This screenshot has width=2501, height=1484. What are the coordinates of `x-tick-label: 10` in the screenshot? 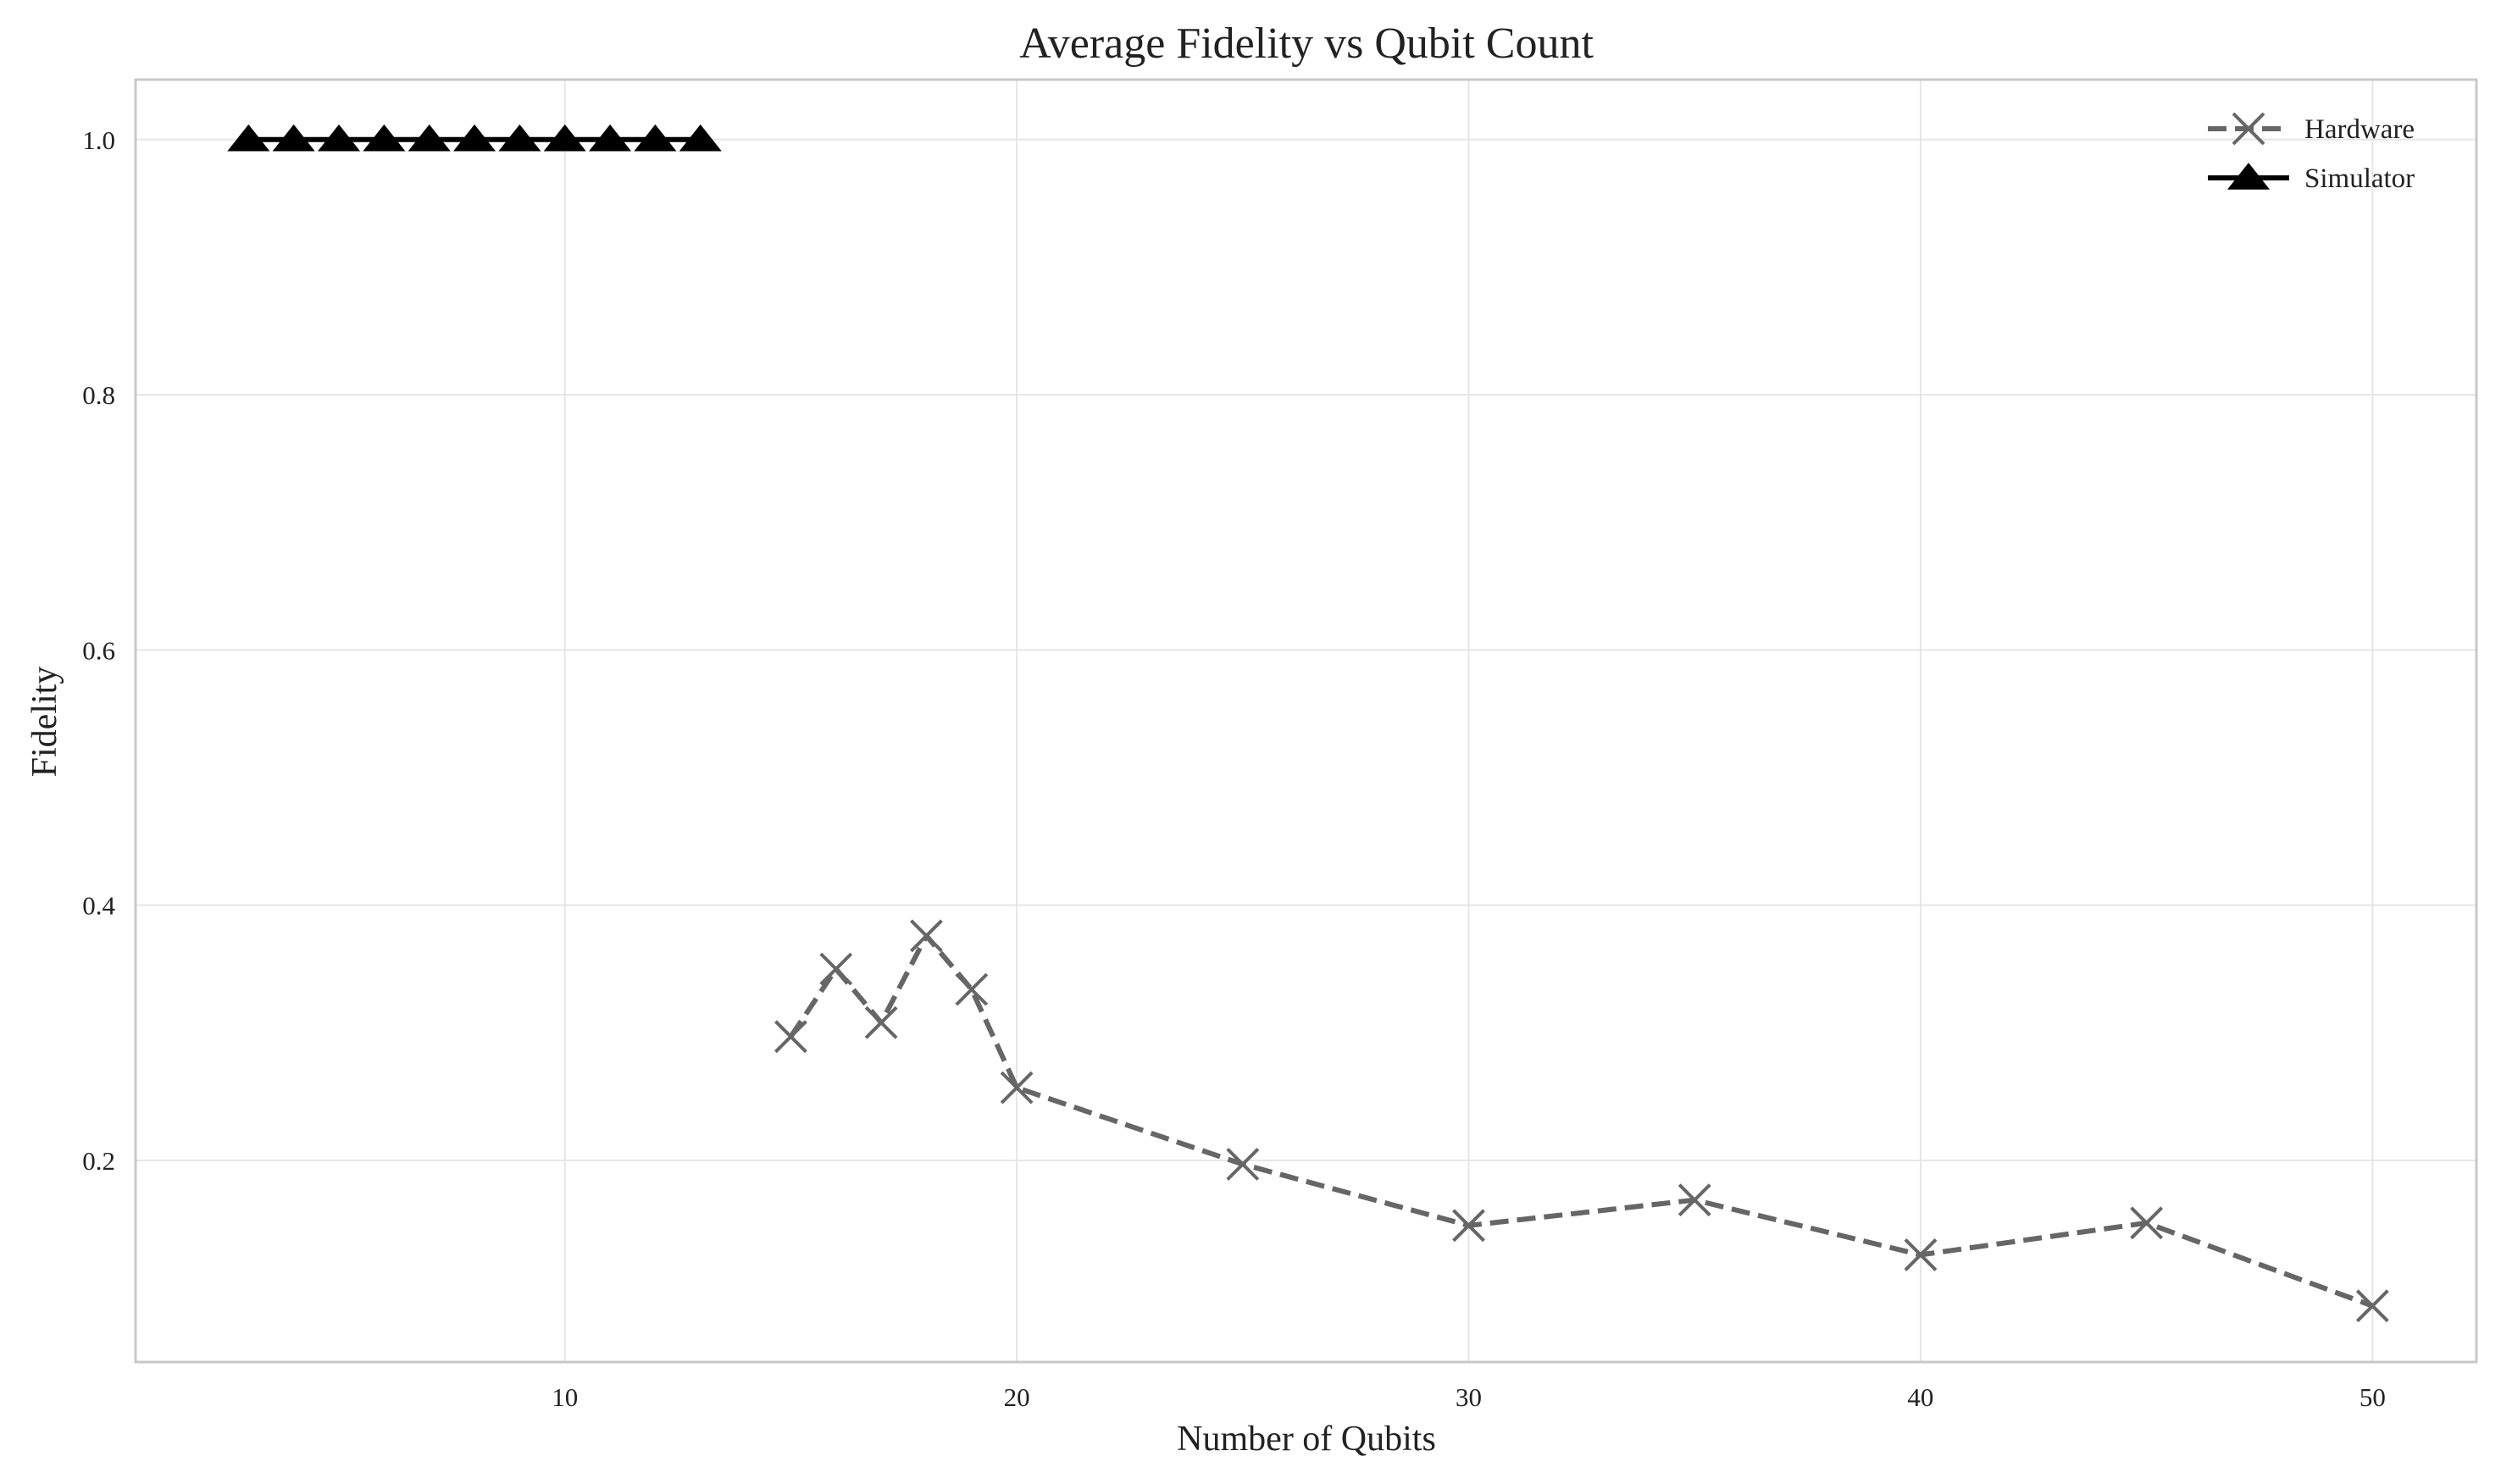 It's located at (565, 1397).